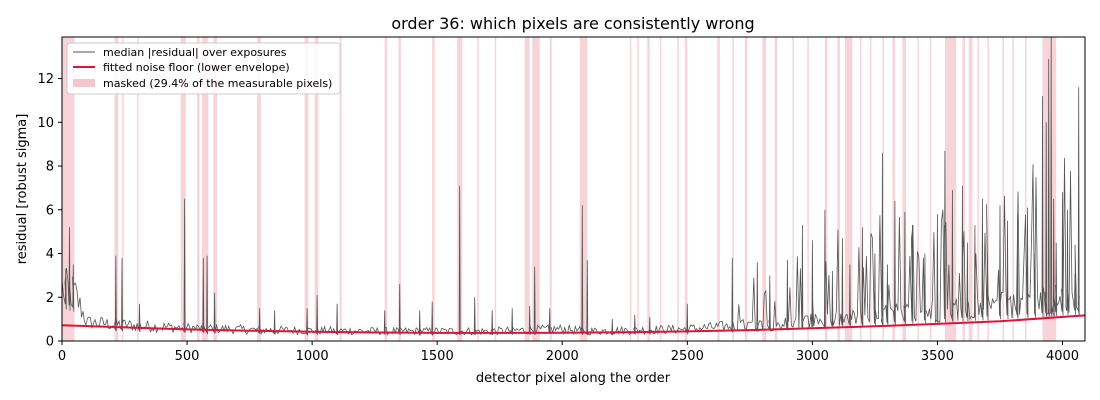  Describe the element at coordinates (187, 356) in the screenshot. I see `x-tick-label: 500` at that location.